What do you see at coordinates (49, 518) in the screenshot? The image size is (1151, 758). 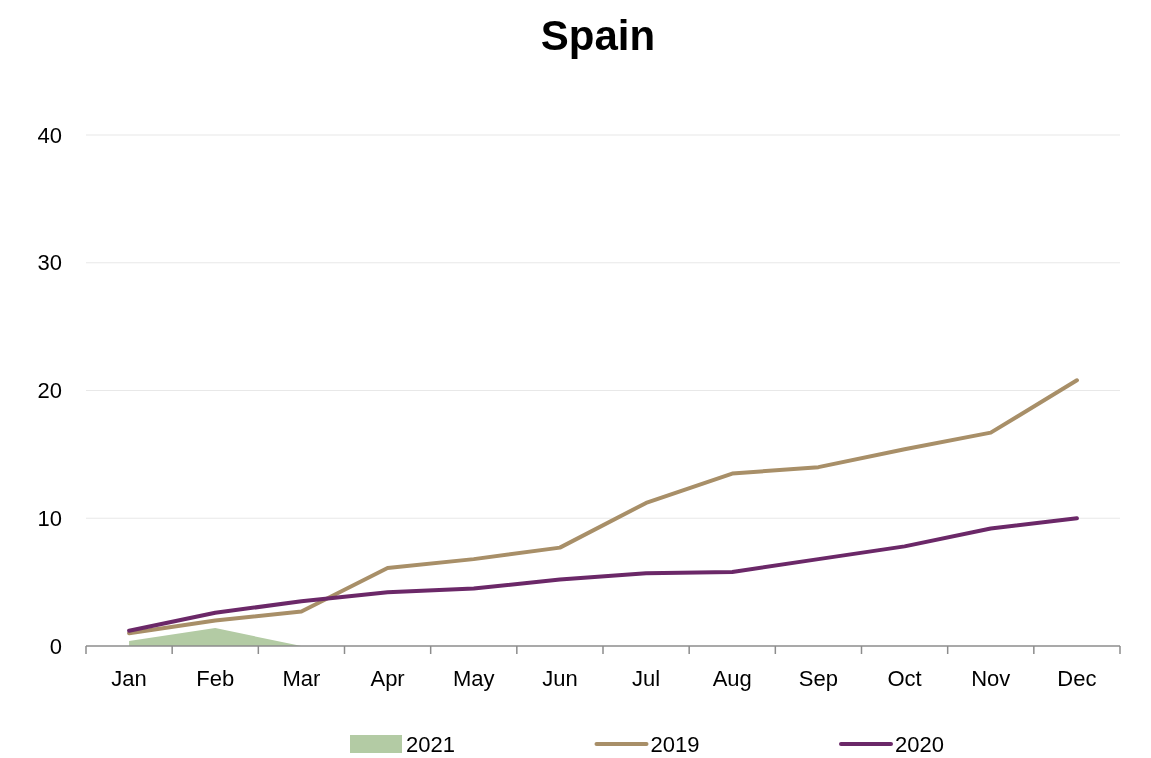 I see `y-tick-label: 10` at bounding box center [49, 518].